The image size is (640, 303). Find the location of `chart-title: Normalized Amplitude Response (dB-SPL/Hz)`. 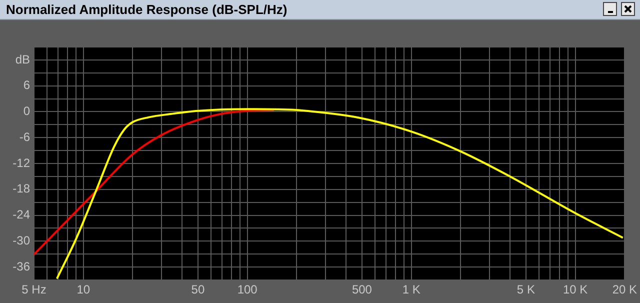

chart-title: Normalized Amplitude Response (dB-SPL/Hz) is located at coordinates (147, 9).